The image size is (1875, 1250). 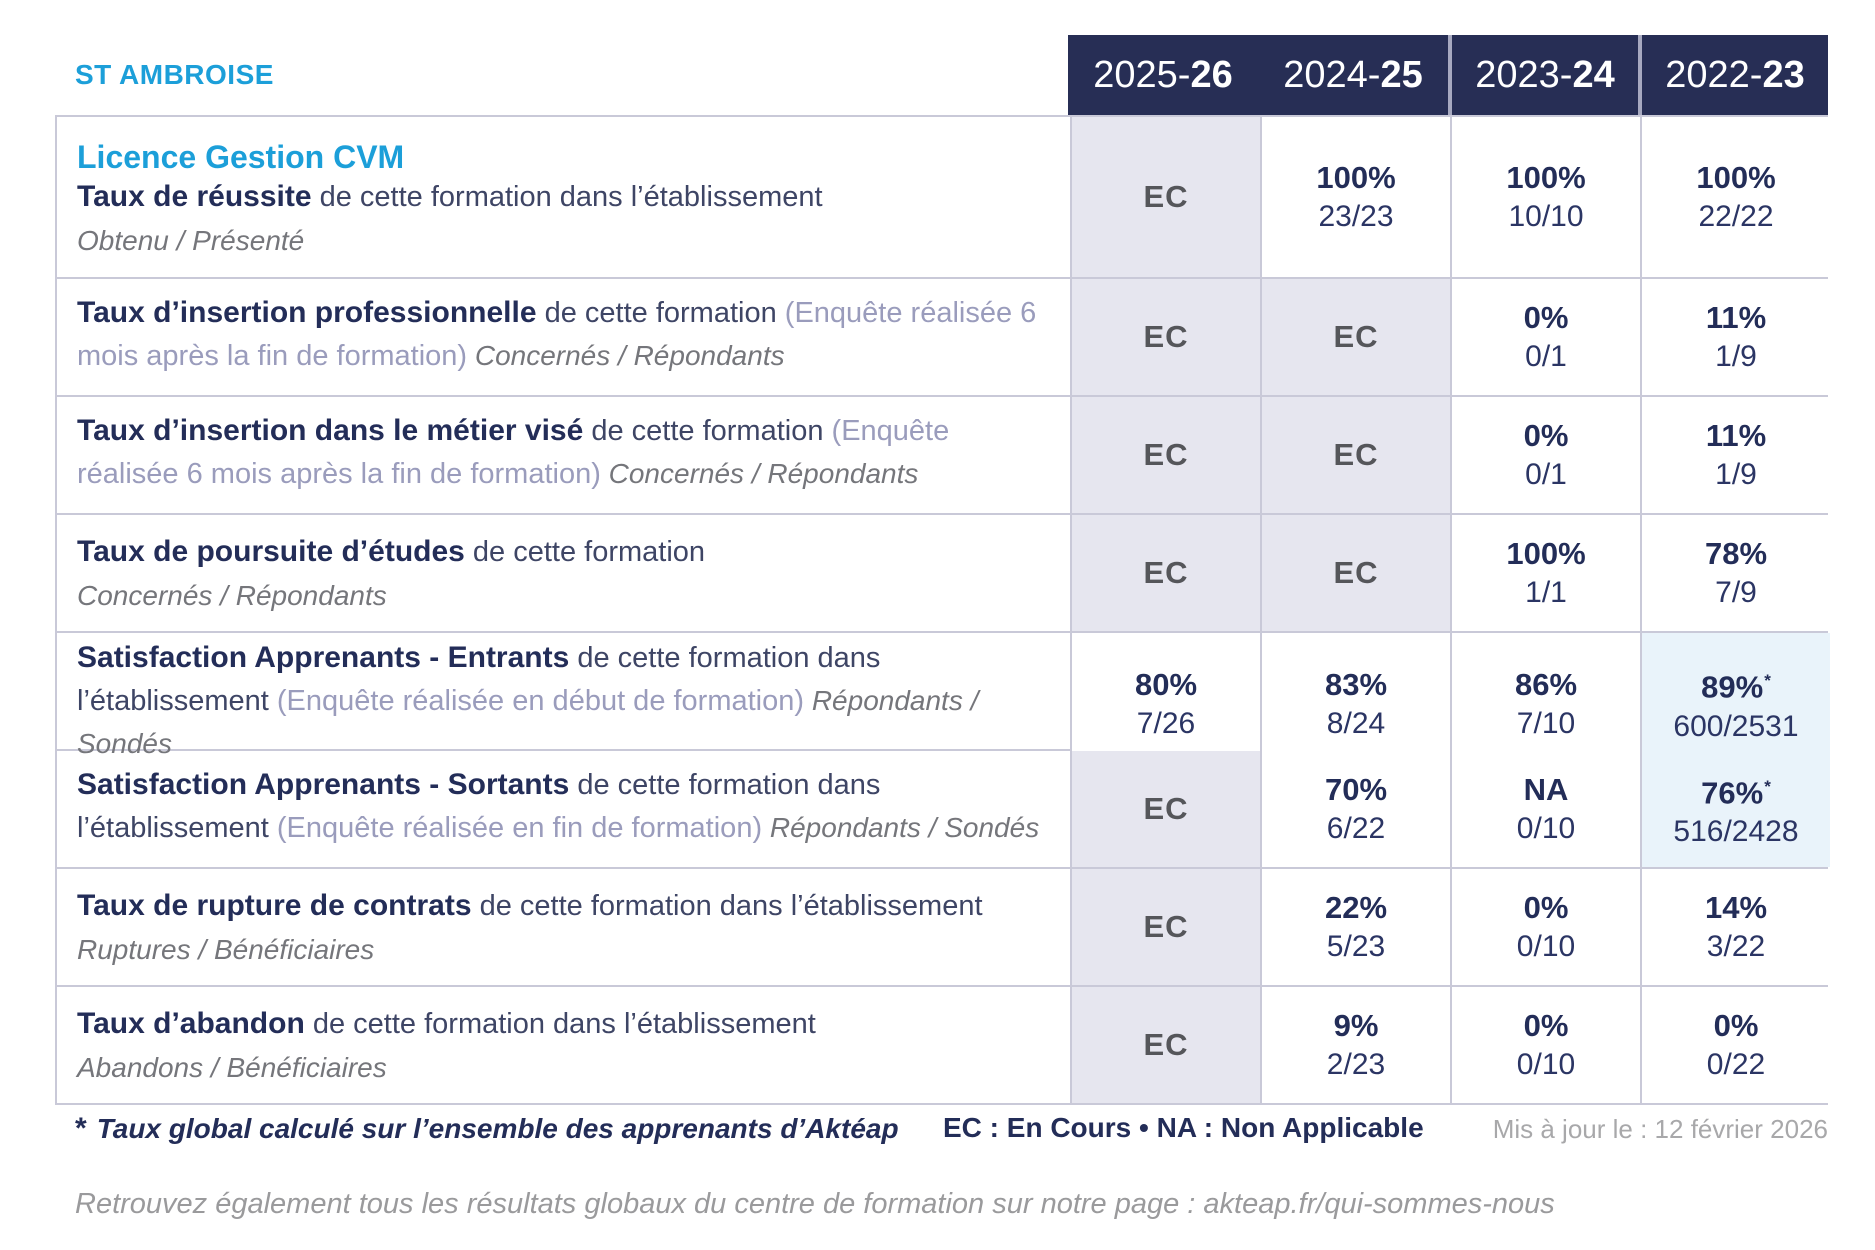 I want to click on percentage-value: 0%, so click(x=1736, y=1025).